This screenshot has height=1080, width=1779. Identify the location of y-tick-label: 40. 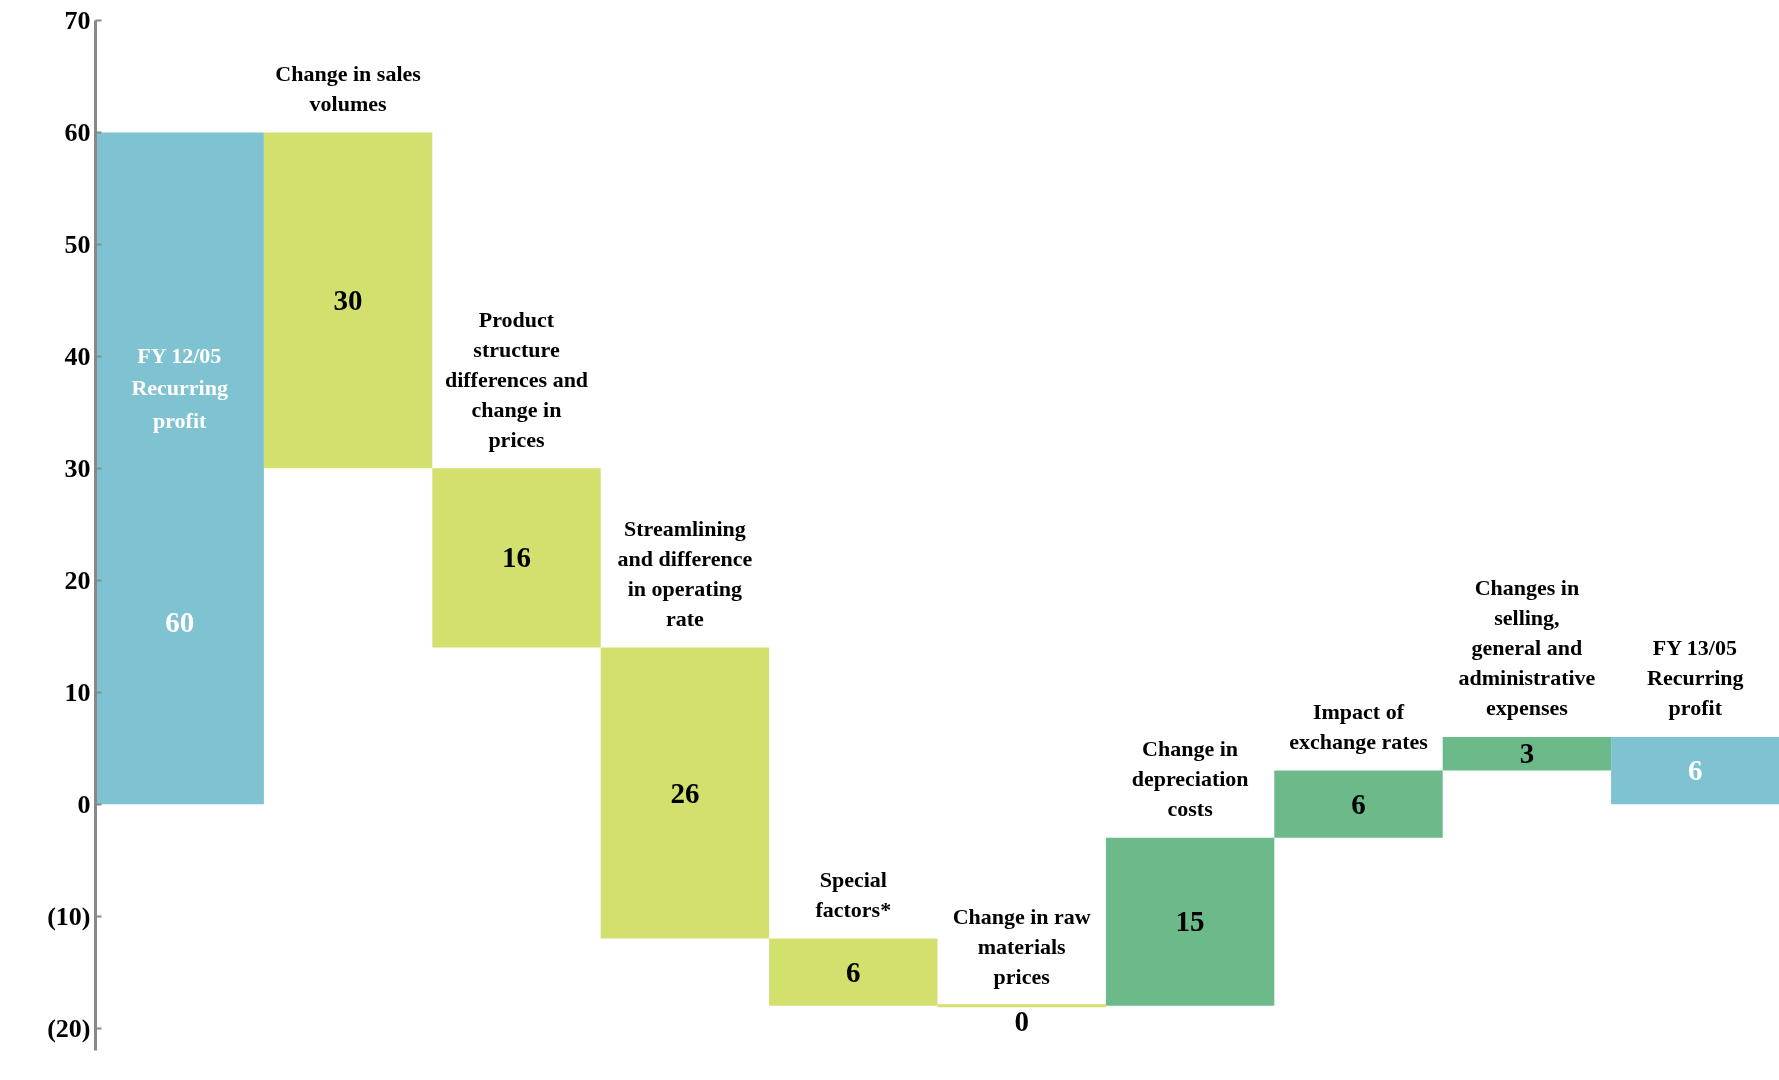
(77, 356).